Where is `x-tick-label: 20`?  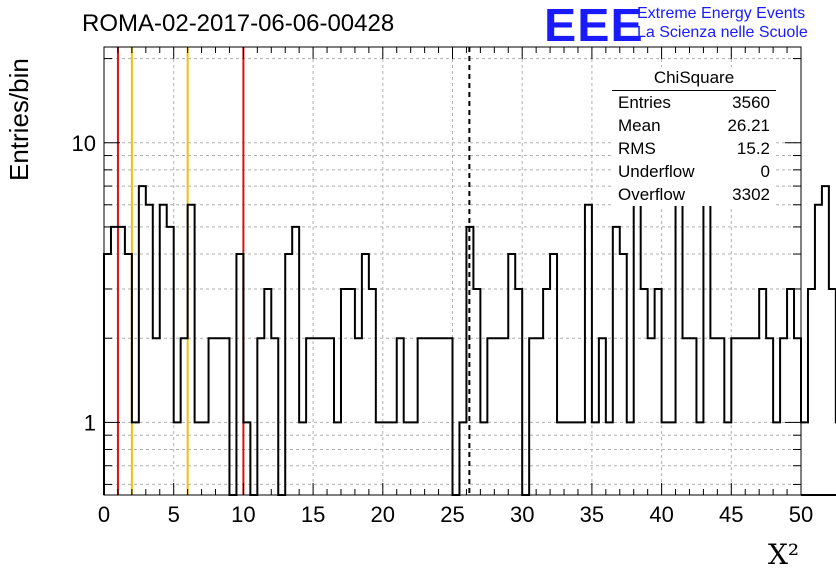
x-tick-label: 20 is located at coordinates (383, 514).